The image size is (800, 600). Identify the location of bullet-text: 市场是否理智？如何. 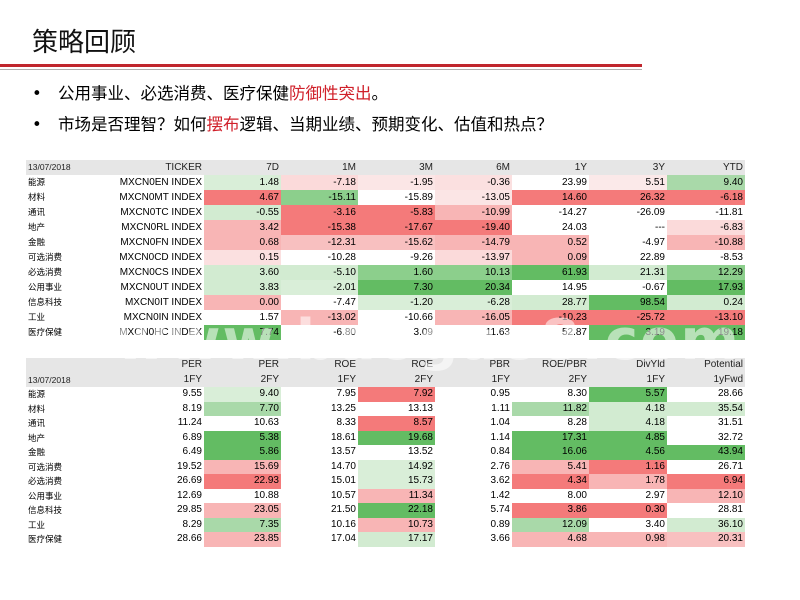
(132, 124).